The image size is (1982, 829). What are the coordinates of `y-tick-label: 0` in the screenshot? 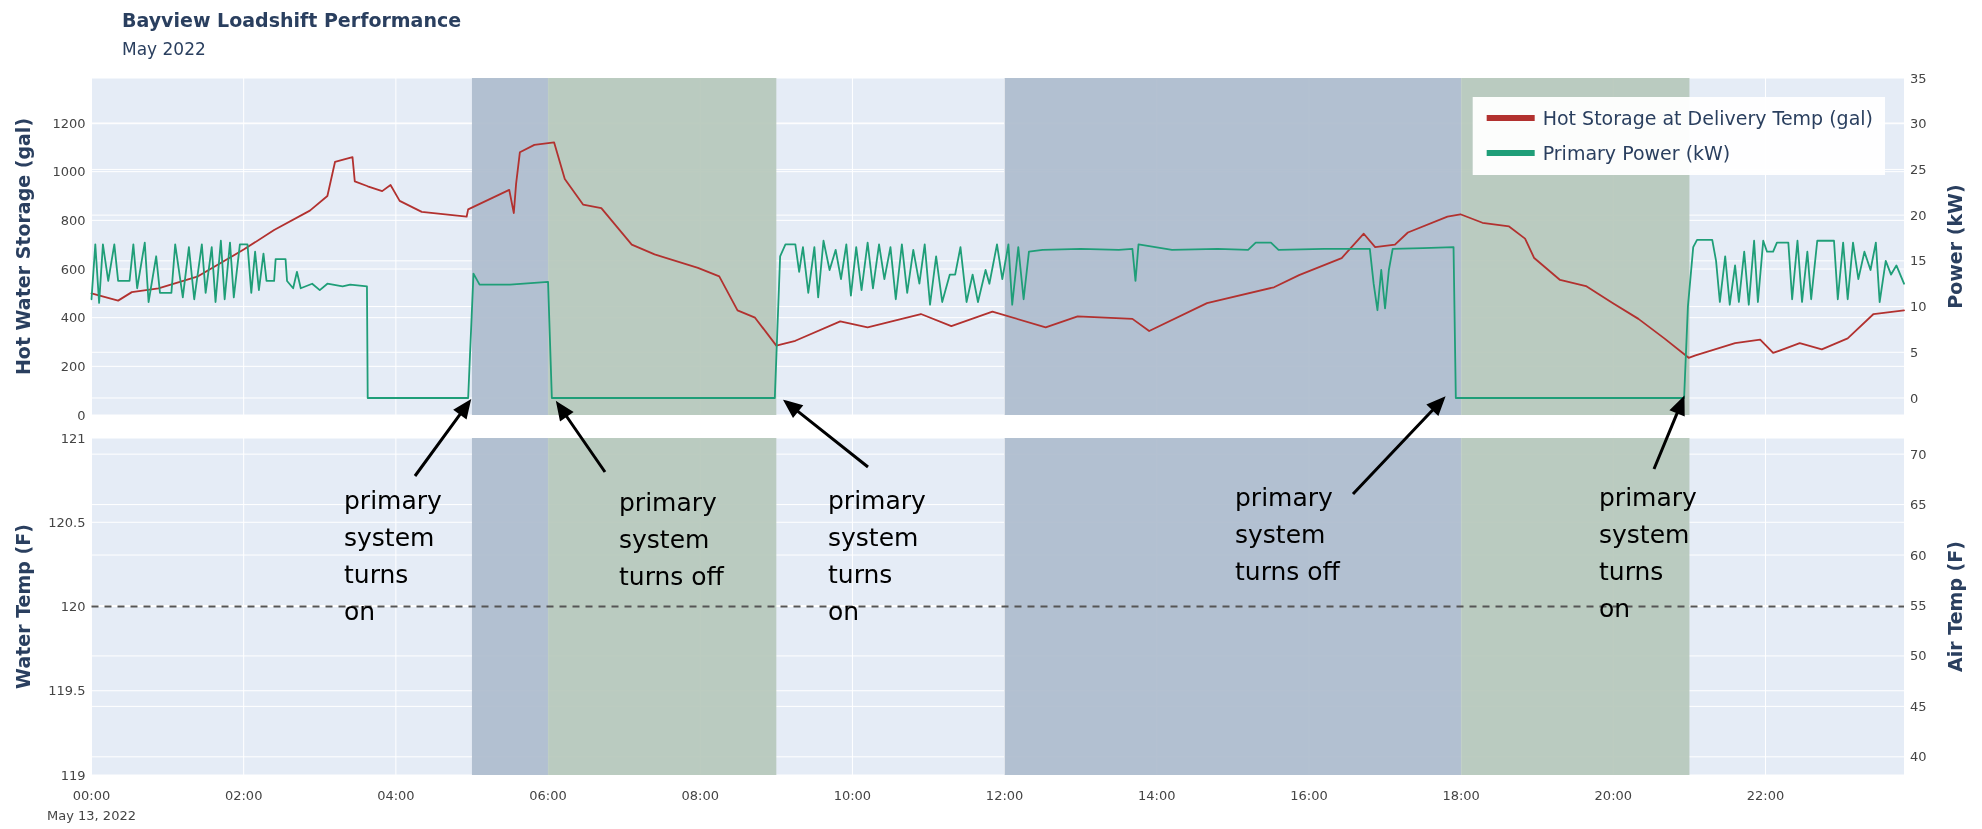 It's located at (81, 415).